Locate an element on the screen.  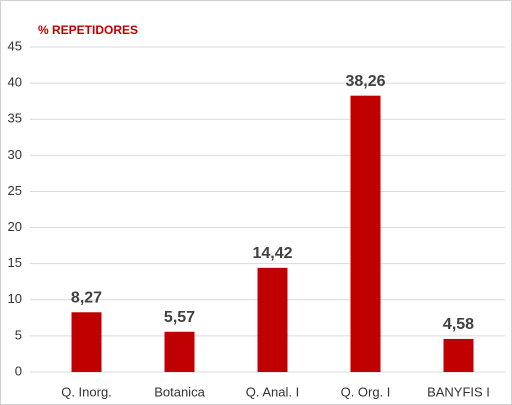
x-tick-label: Botanica is located at coordinates (179, 391).